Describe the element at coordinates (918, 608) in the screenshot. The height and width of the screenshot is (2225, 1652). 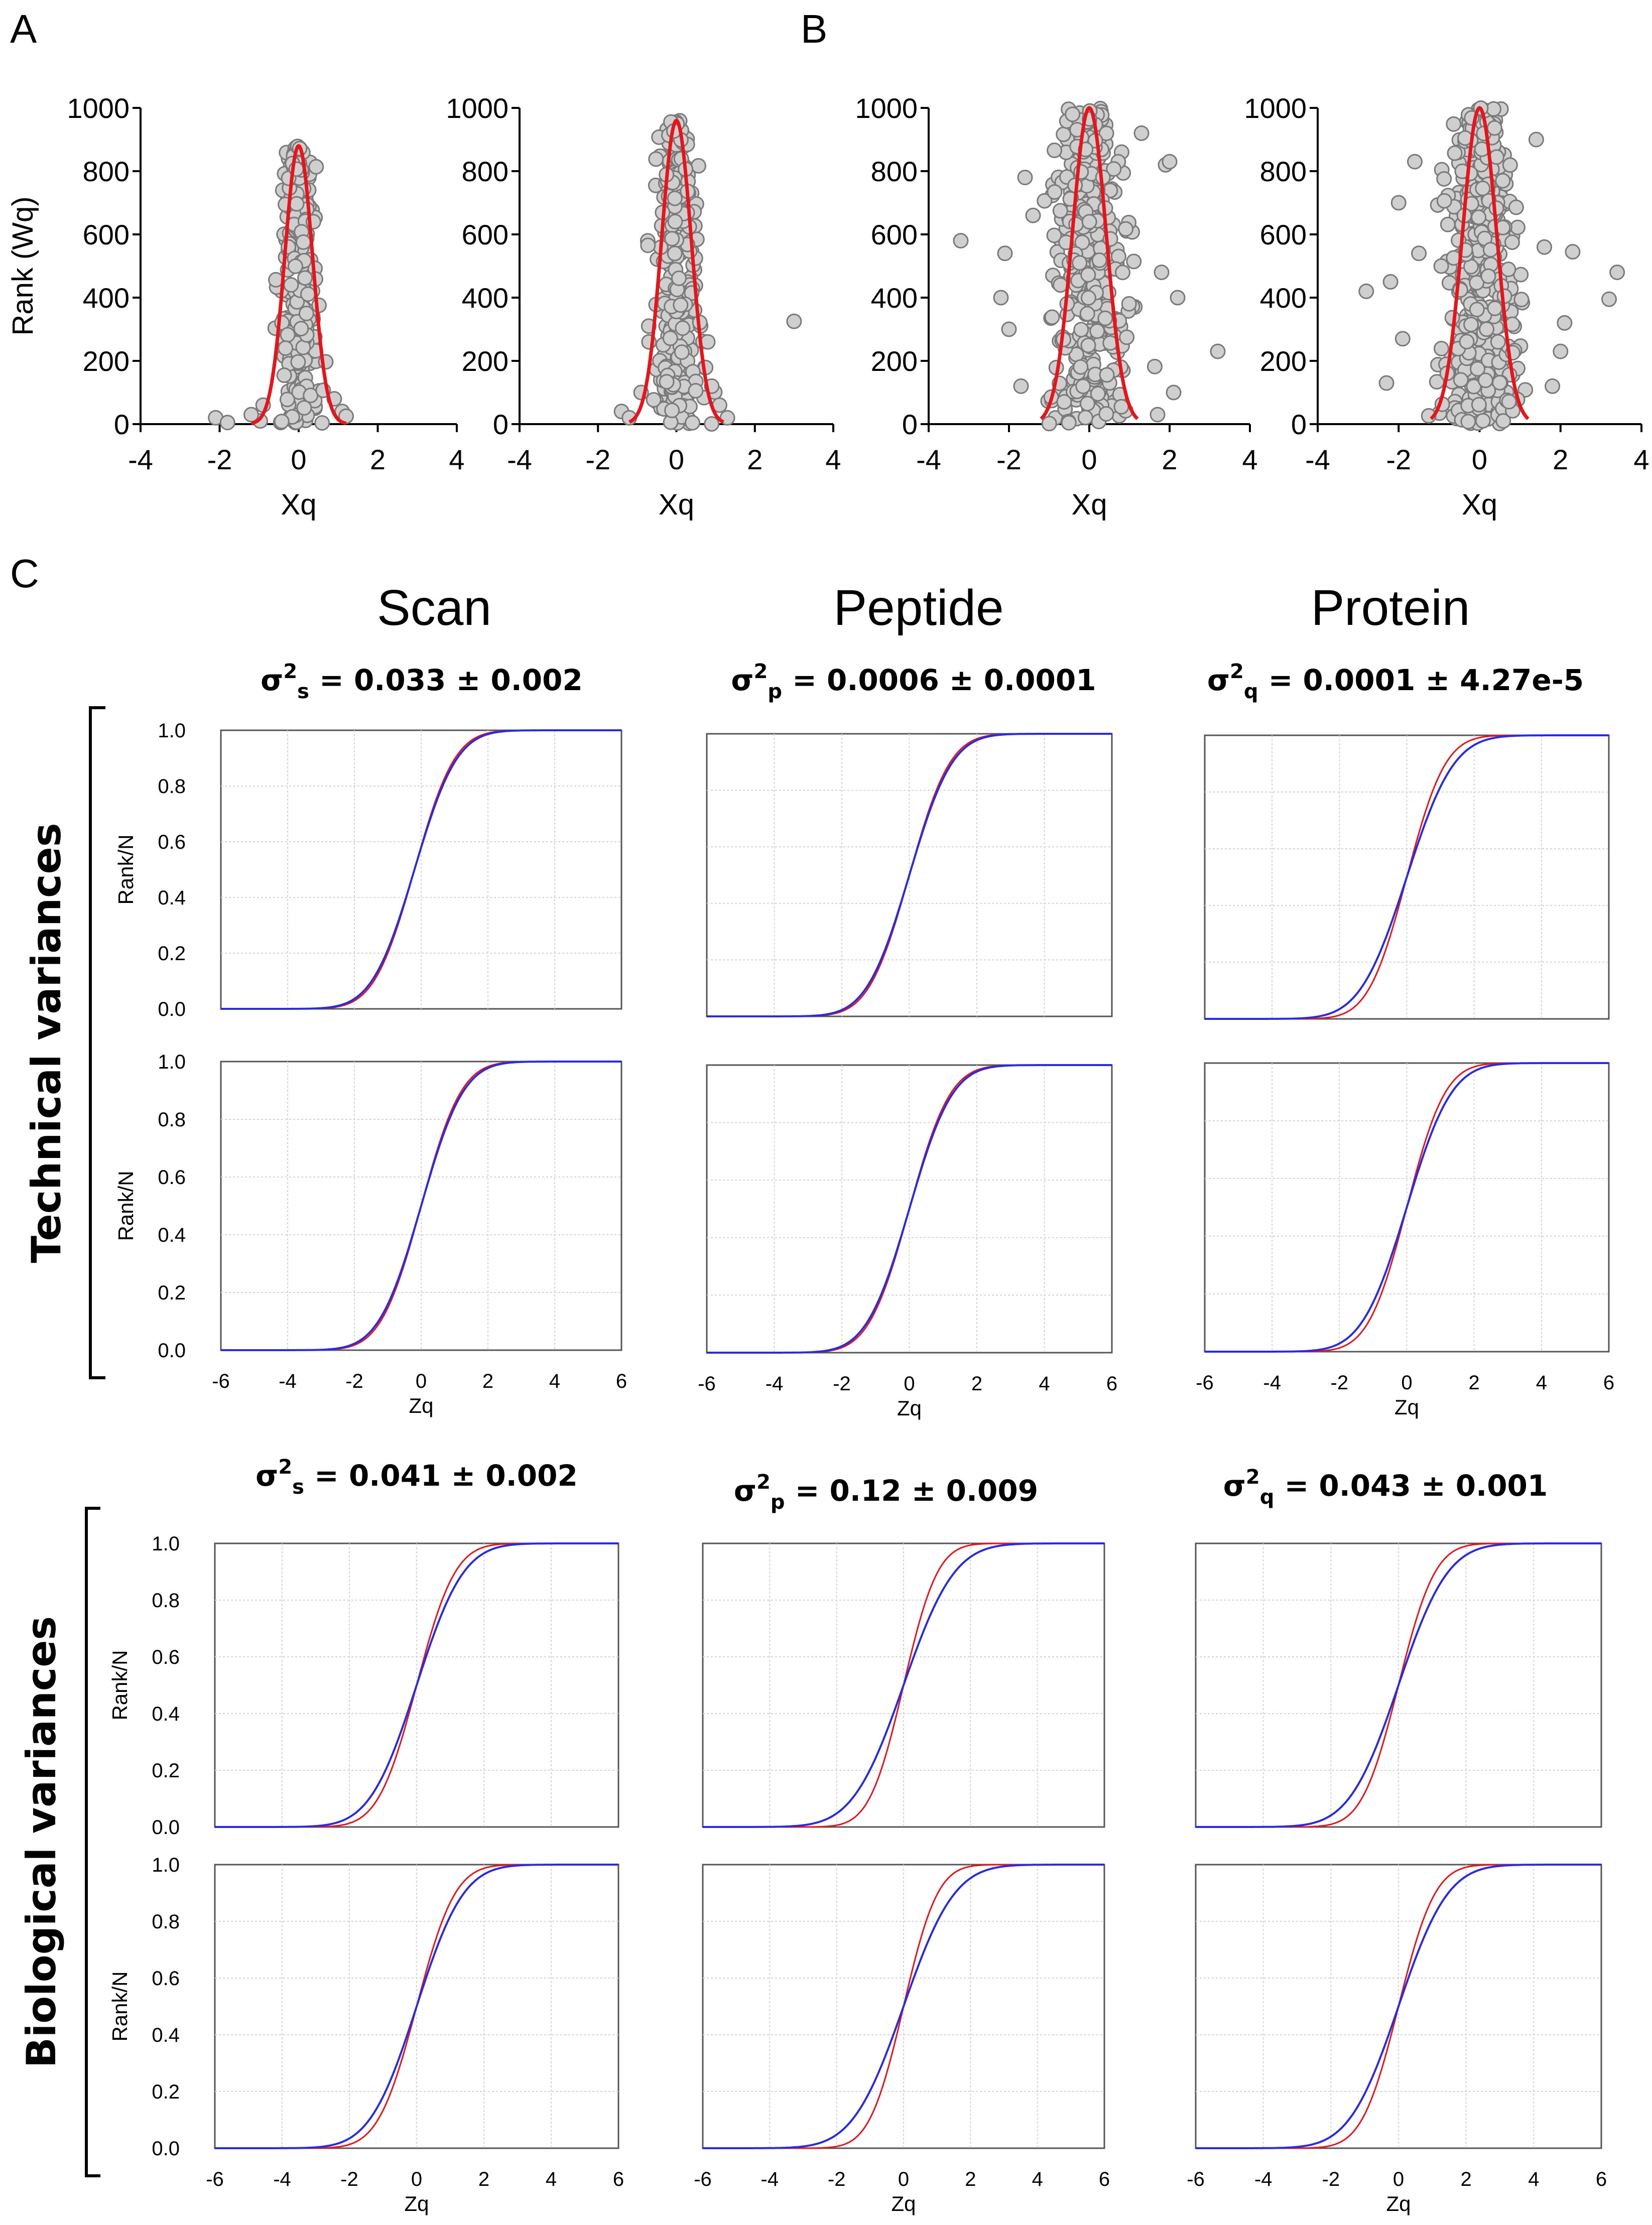
I see `column-header-peptide: Peptide` at that location.